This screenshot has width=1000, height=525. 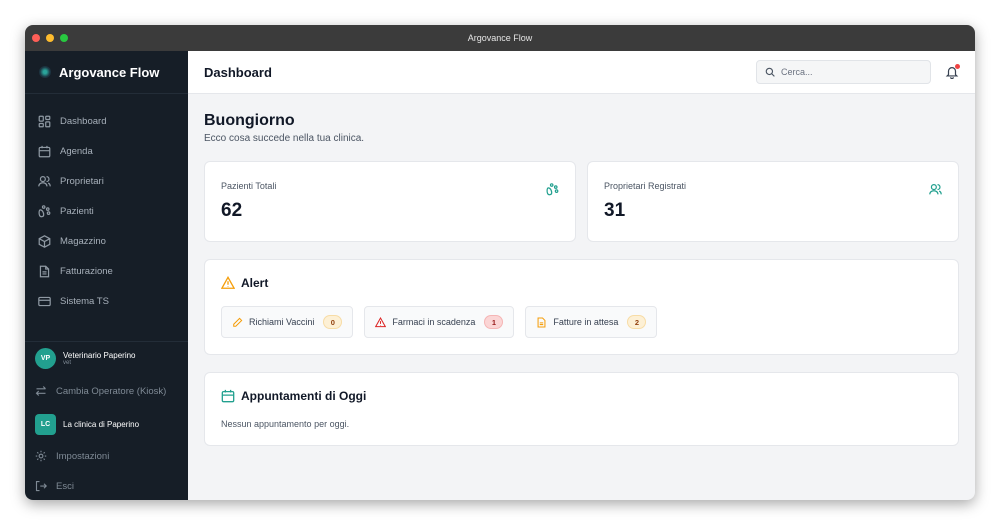 I want to click on clinic: LC La clinica di Paperino, so click(x=106, y=424).